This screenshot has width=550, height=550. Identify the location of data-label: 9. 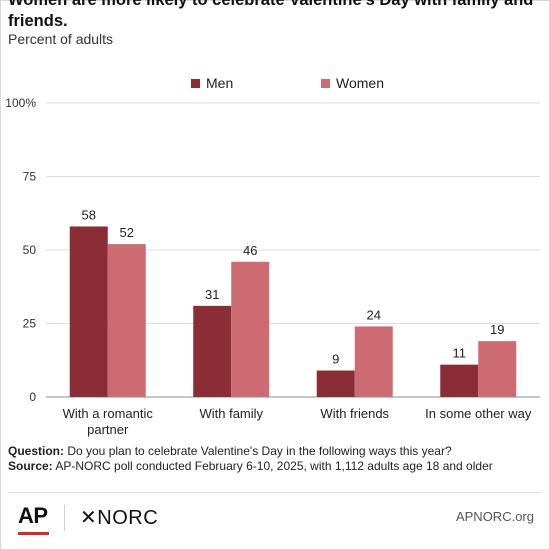
(335, 359).